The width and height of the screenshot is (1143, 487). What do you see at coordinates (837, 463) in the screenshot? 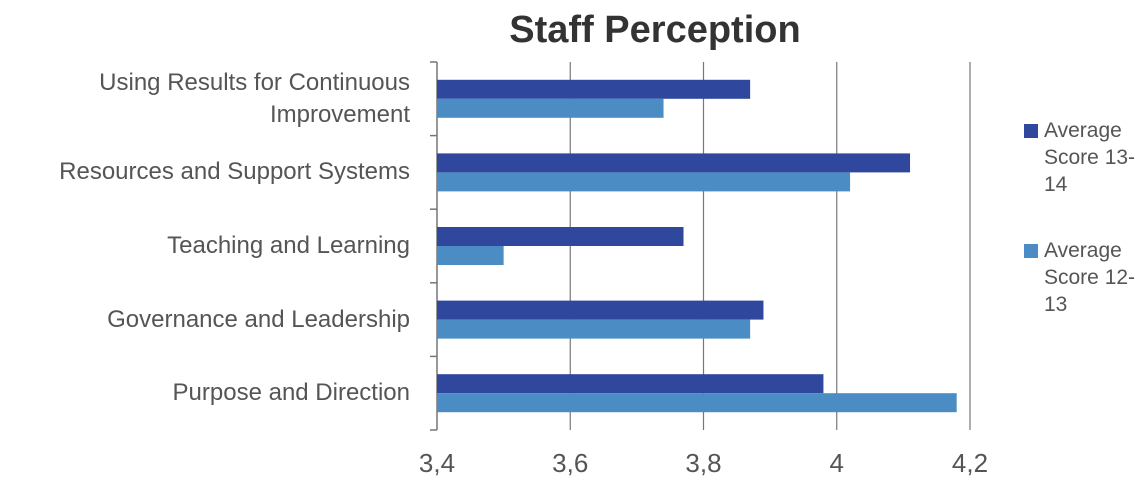
I see `x-tick-label: 4` at bounding box center [837, 463].